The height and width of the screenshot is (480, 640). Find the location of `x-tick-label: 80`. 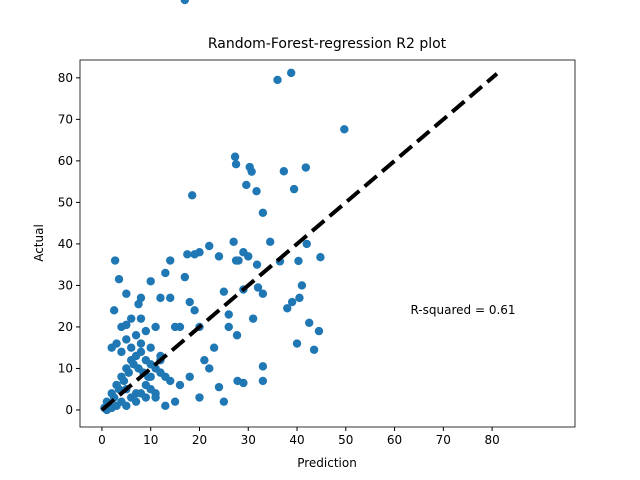

x-tick-label: 80 is located at coordinates (491, 440).